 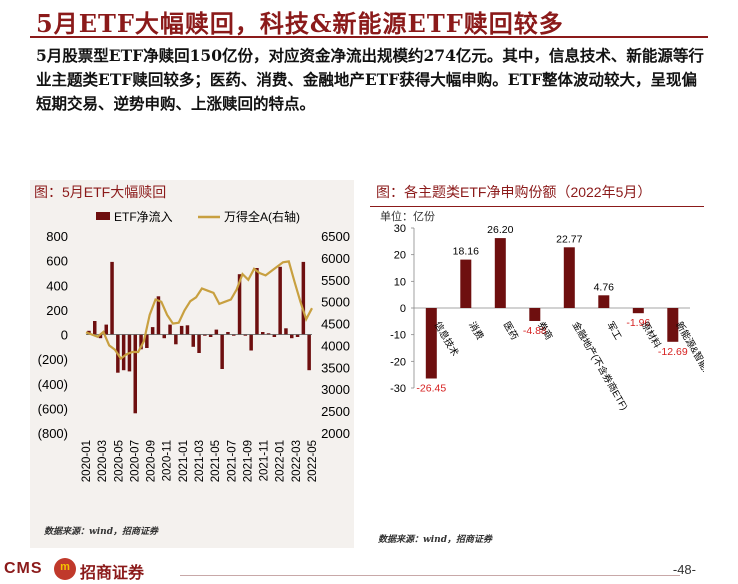 I want to click on logo-company-name: 招商证券, so click(x=112, y=572).